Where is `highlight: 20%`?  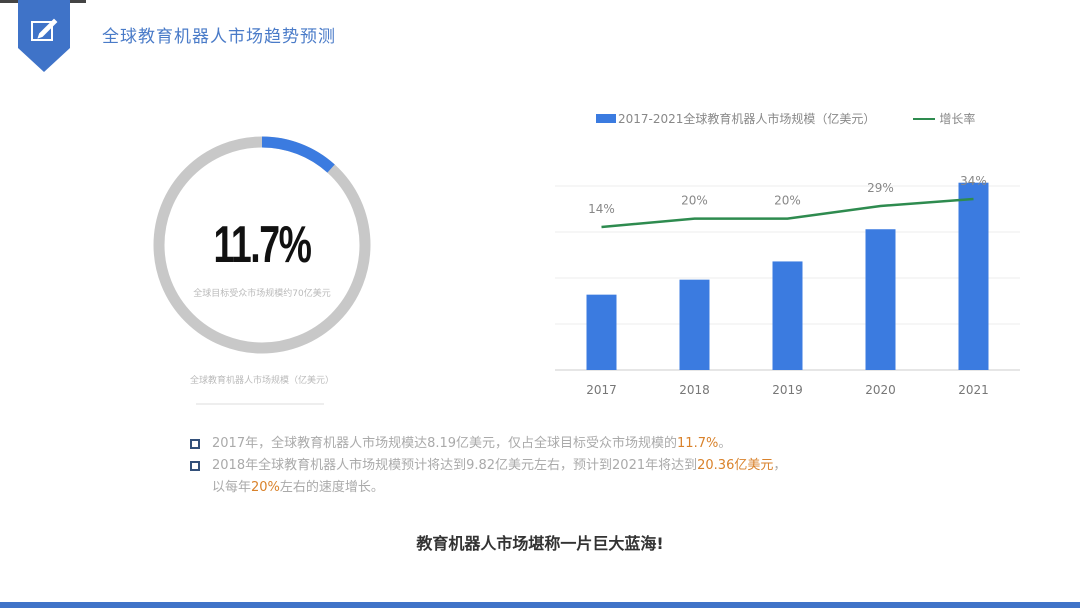
highlight: 20% is located at coordinates (265, 487).